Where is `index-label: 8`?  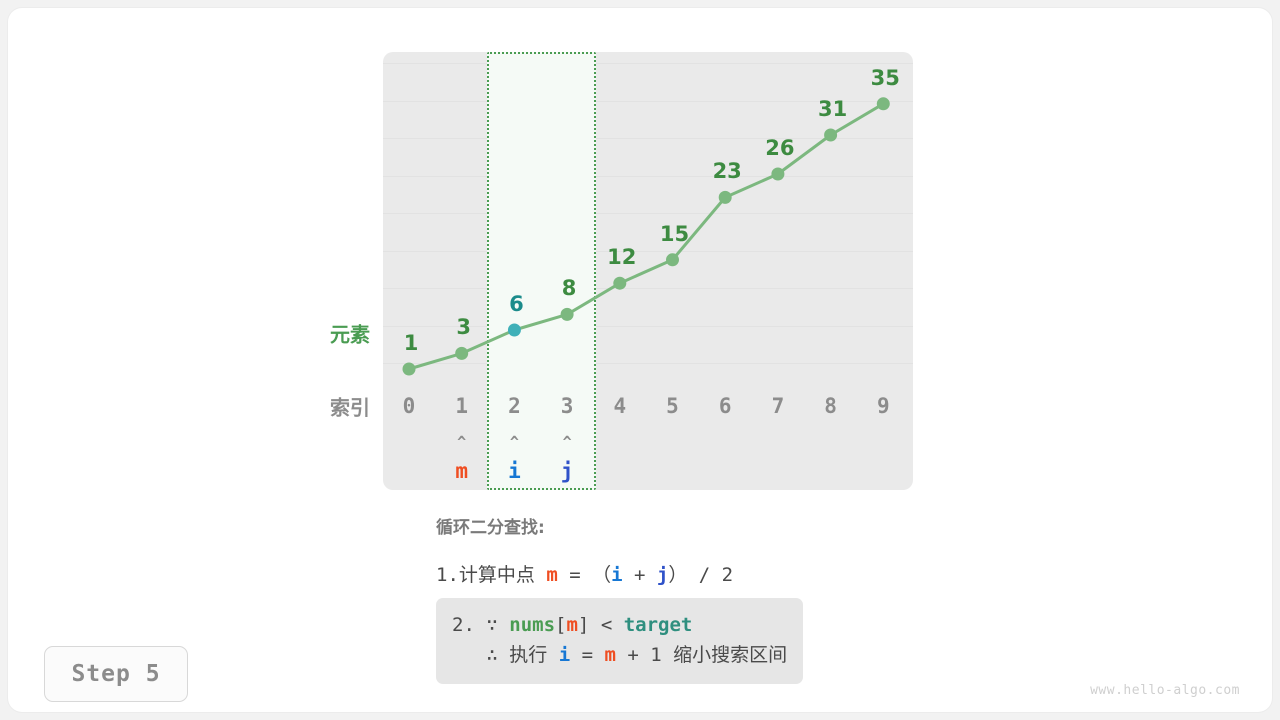 index-label: 8 is located at coordinates (830, 406).